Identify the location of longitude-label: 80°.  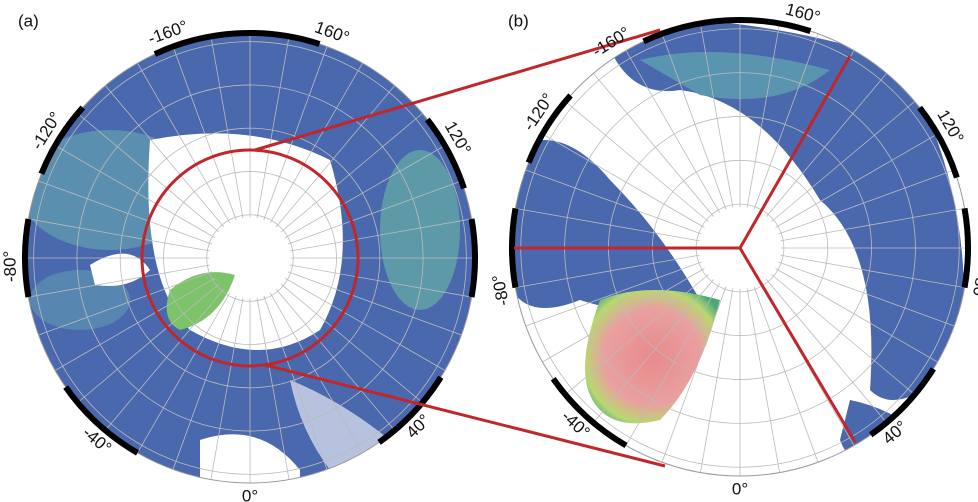
(973, 290).